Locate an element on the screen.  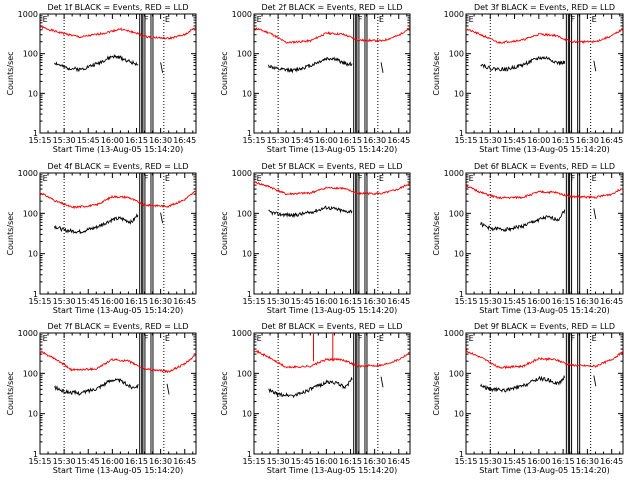
chart-title: Det 6f BLACK = Events, RED = LLD is located at coordinates (544, 166).